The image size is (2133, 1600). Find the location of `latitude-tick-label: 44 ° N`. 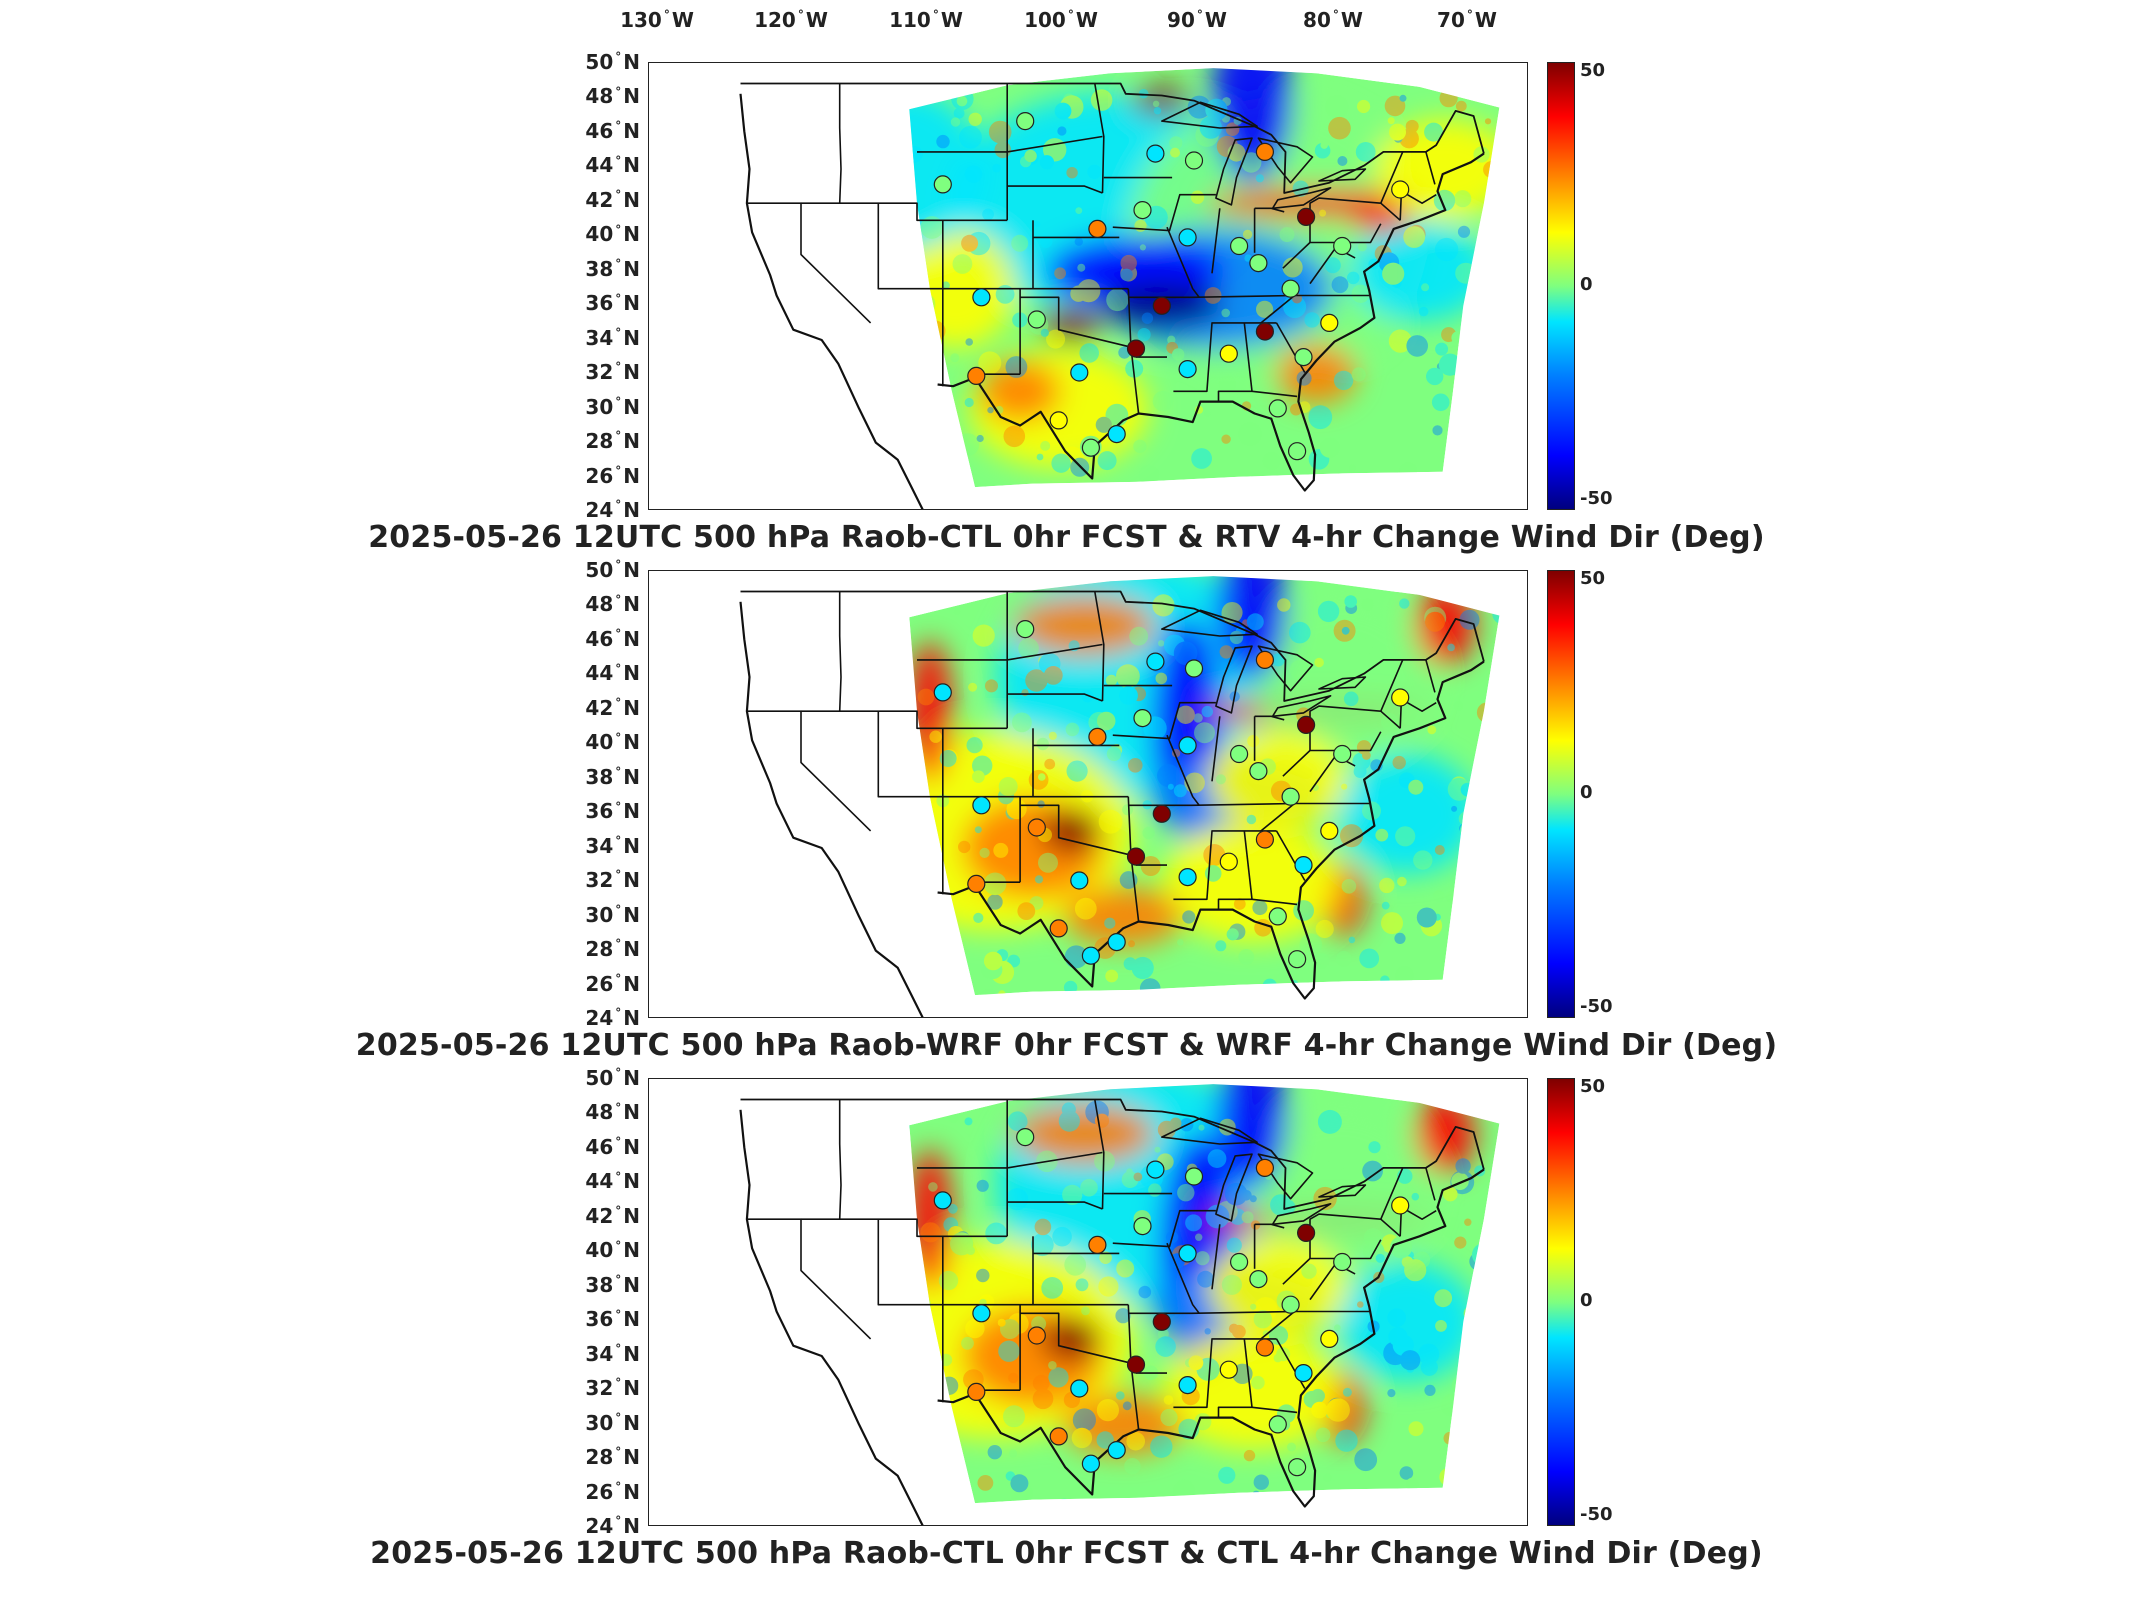

latitude-tick-label: 44 ° N is located at coordinates (600, 673).